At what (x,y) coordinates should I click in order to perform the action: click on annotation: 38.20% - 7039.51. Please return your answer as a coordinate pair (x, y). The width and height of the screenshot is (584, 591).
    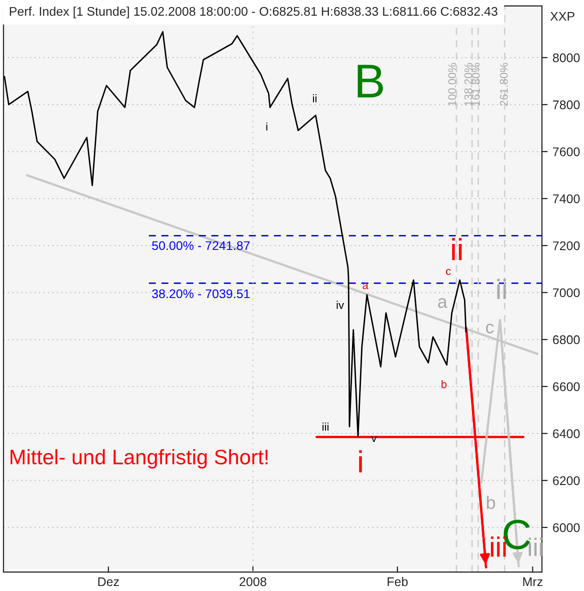
    Looking at the image, I should click on (201, 293).